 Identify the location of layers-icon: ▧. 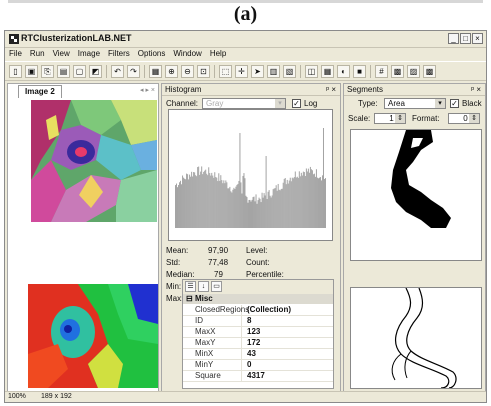
(289, 71).